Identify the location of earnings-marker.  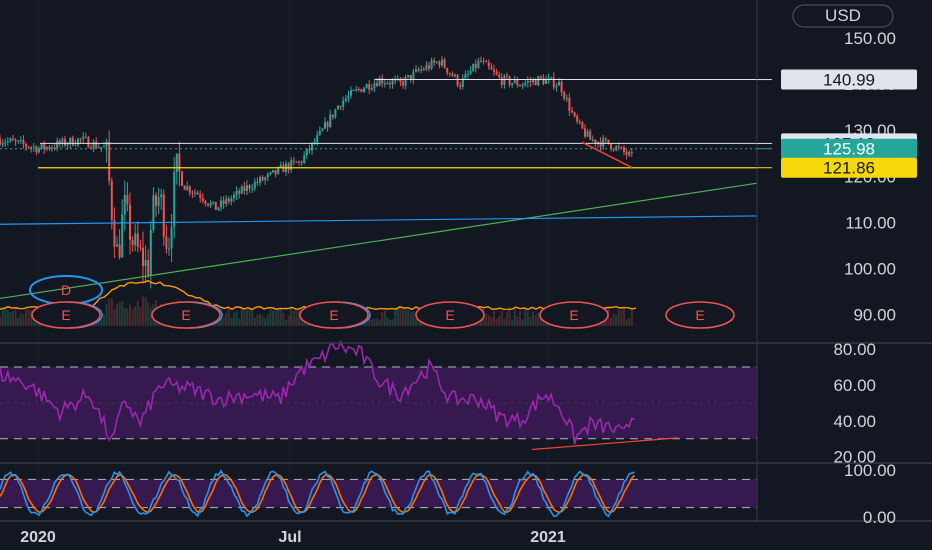
(334, 315).